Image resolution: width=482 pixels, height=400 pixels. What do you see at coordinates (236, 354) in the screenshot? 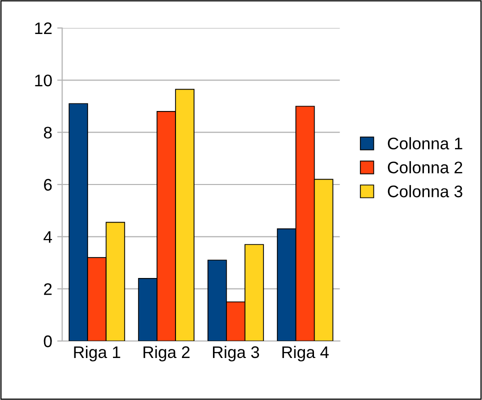
I see `x-tick-label: Riga 3` at bounding box center [236, 354].